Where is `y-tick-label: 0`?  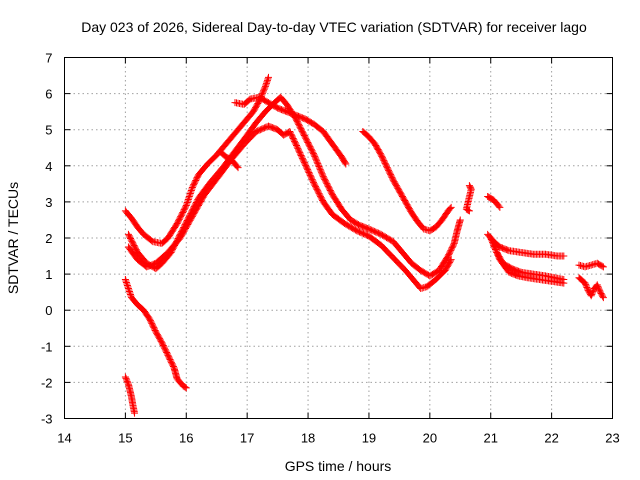 y-tick-label: 0 is located at coordinates (48, 310).